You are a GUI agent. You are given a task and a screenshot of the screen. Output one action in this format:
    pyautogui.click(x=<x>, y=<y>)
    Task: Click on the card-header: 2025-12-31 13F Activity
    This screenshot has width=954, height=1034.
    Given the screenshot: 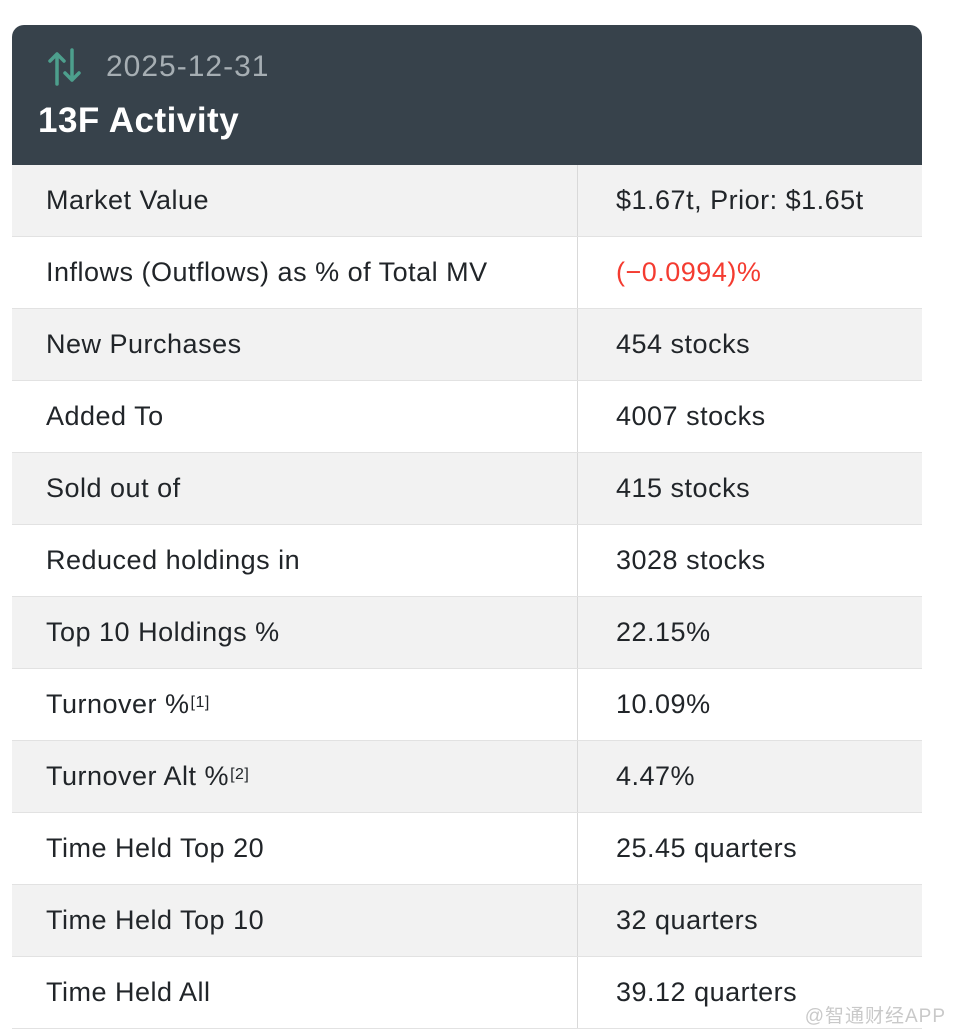 What is the action you would take?
    pyautogui.click(x=467, y=95)
    